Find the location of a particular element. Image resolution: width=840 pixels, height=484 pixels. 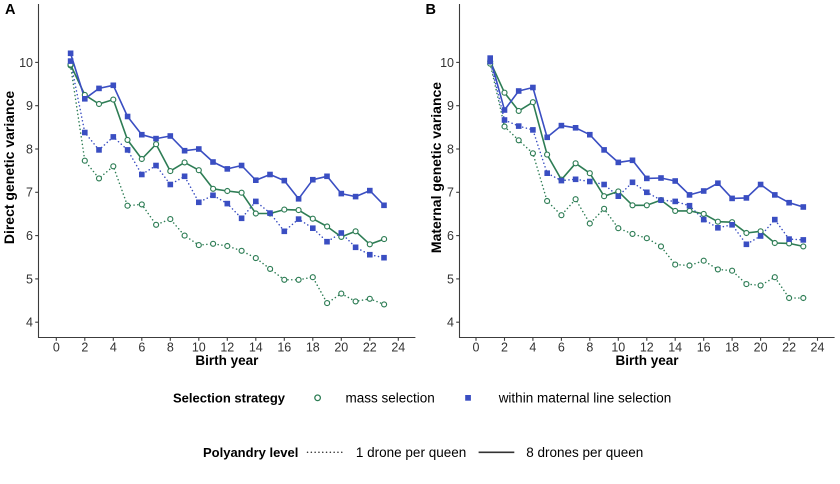

svg-text: Selection strategy is located at coordinates (229, 397).